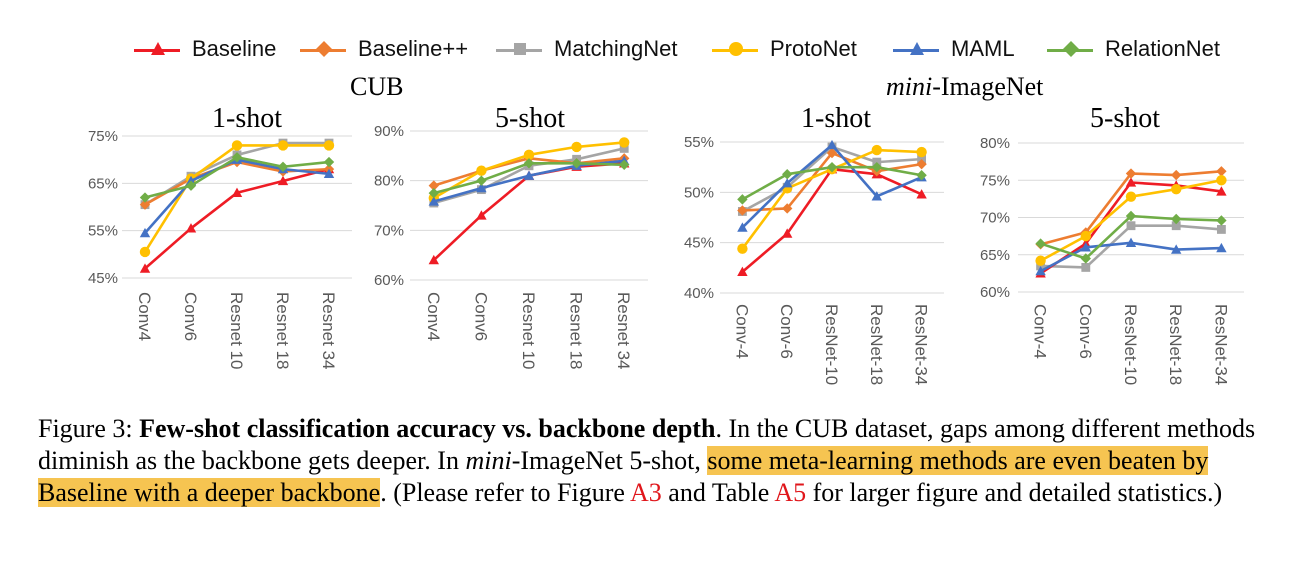 This screenshot has height=576, width=1316. I want to click on y-tick-label: 50%, so click(699, 192).